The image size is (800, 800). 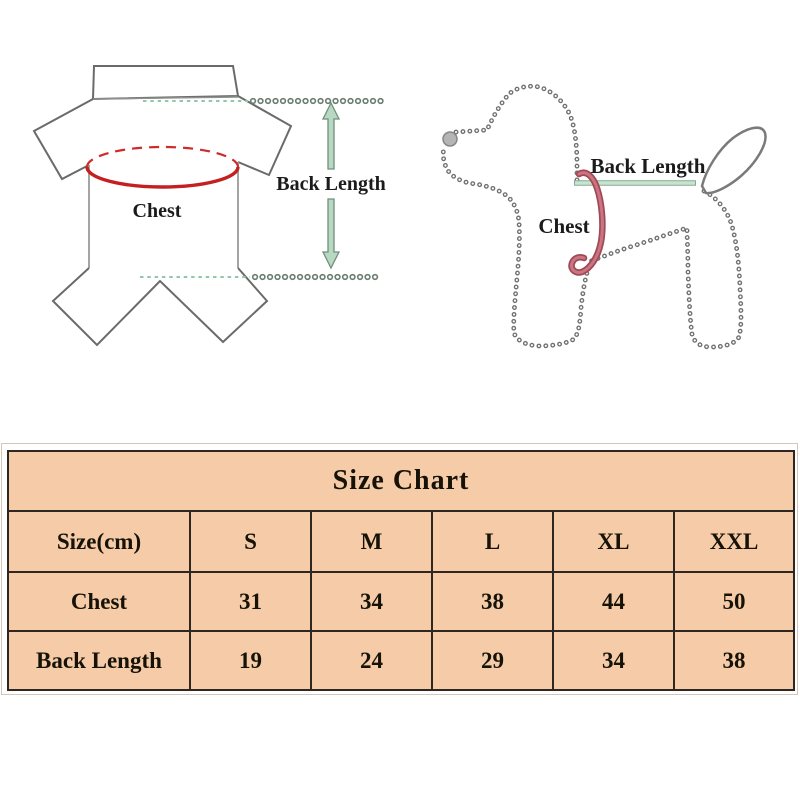 I want to click on chest-value-s: 31, so click(x=250, y=601).